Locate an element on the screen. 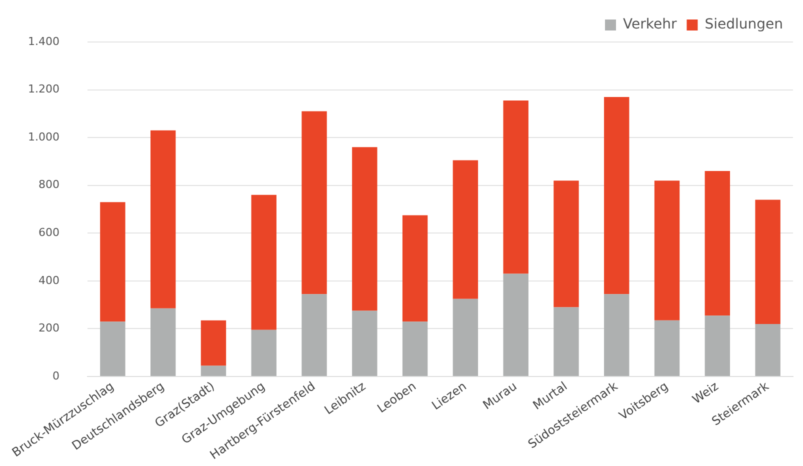 Image resolution: width=803 pixels, height=466 pixels. y-tick-label: 1.200 is located at coordinates (44, 89).